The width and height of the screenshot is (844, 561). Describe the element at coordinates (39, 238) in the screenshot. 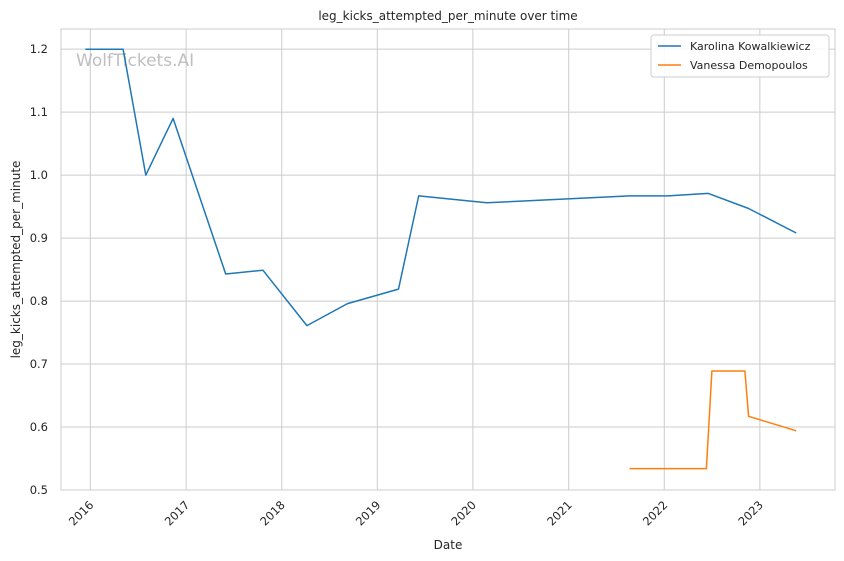

I see `y-tick-label: 0.9` at that location.